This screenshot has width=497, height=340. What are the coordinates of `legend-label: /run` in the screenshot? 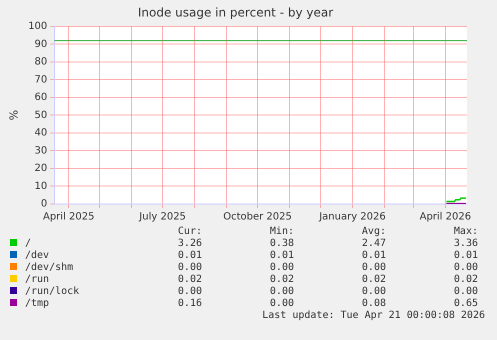 It's located at (37, 280).